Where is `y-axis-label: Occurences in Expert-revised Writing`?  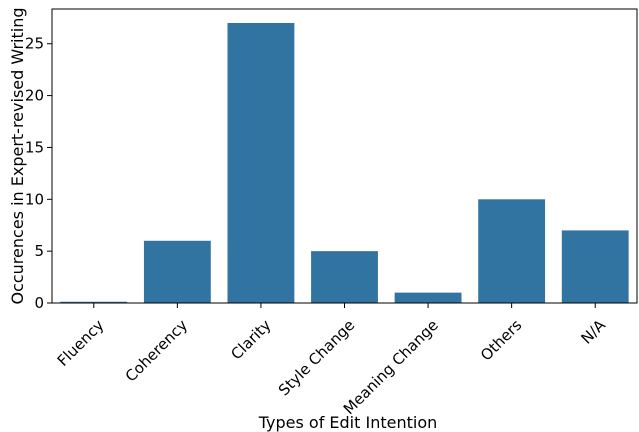
y-axis-label: Occurences in Expert-revised Writing is located at coordinates (17, 155).